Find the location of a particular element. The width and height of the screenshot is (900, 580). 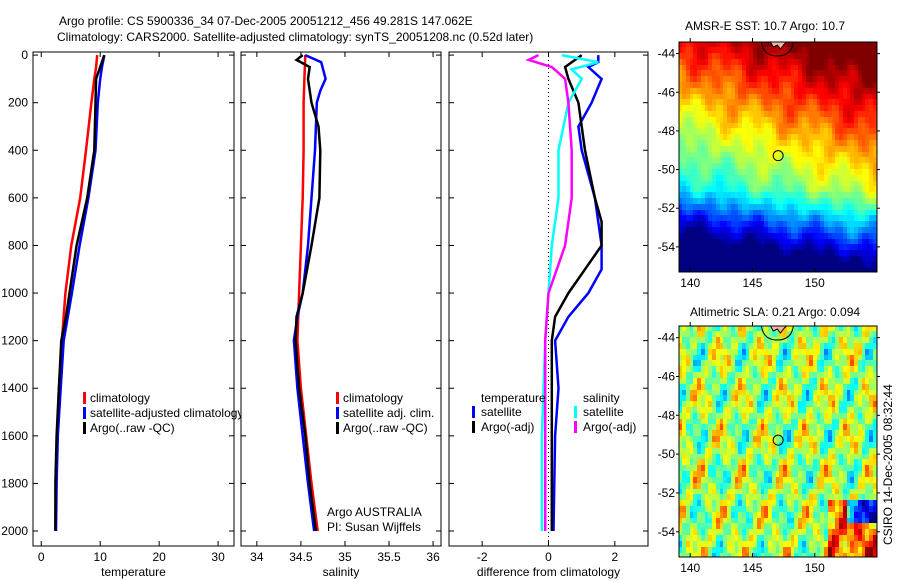

legend-label: satellite-adjusted climatology is located at coordinates (166, 413).